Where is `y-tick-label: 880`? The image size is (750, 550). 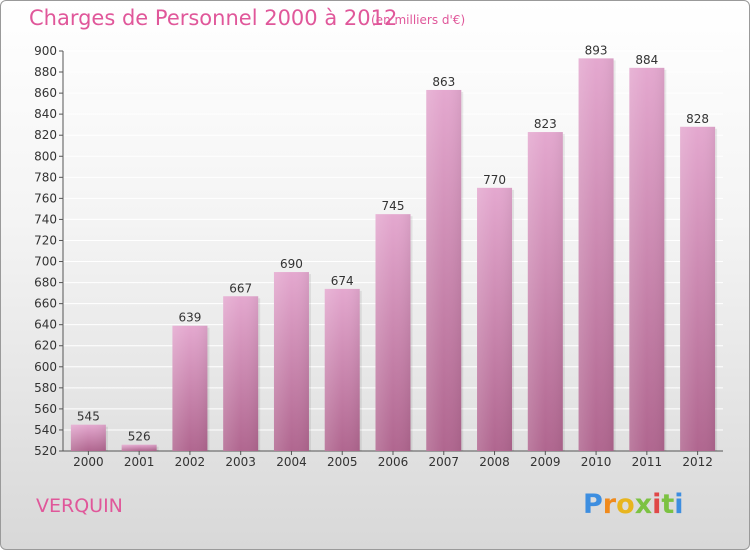 y-tick-label: 880 is located at coordinates (45, 72).